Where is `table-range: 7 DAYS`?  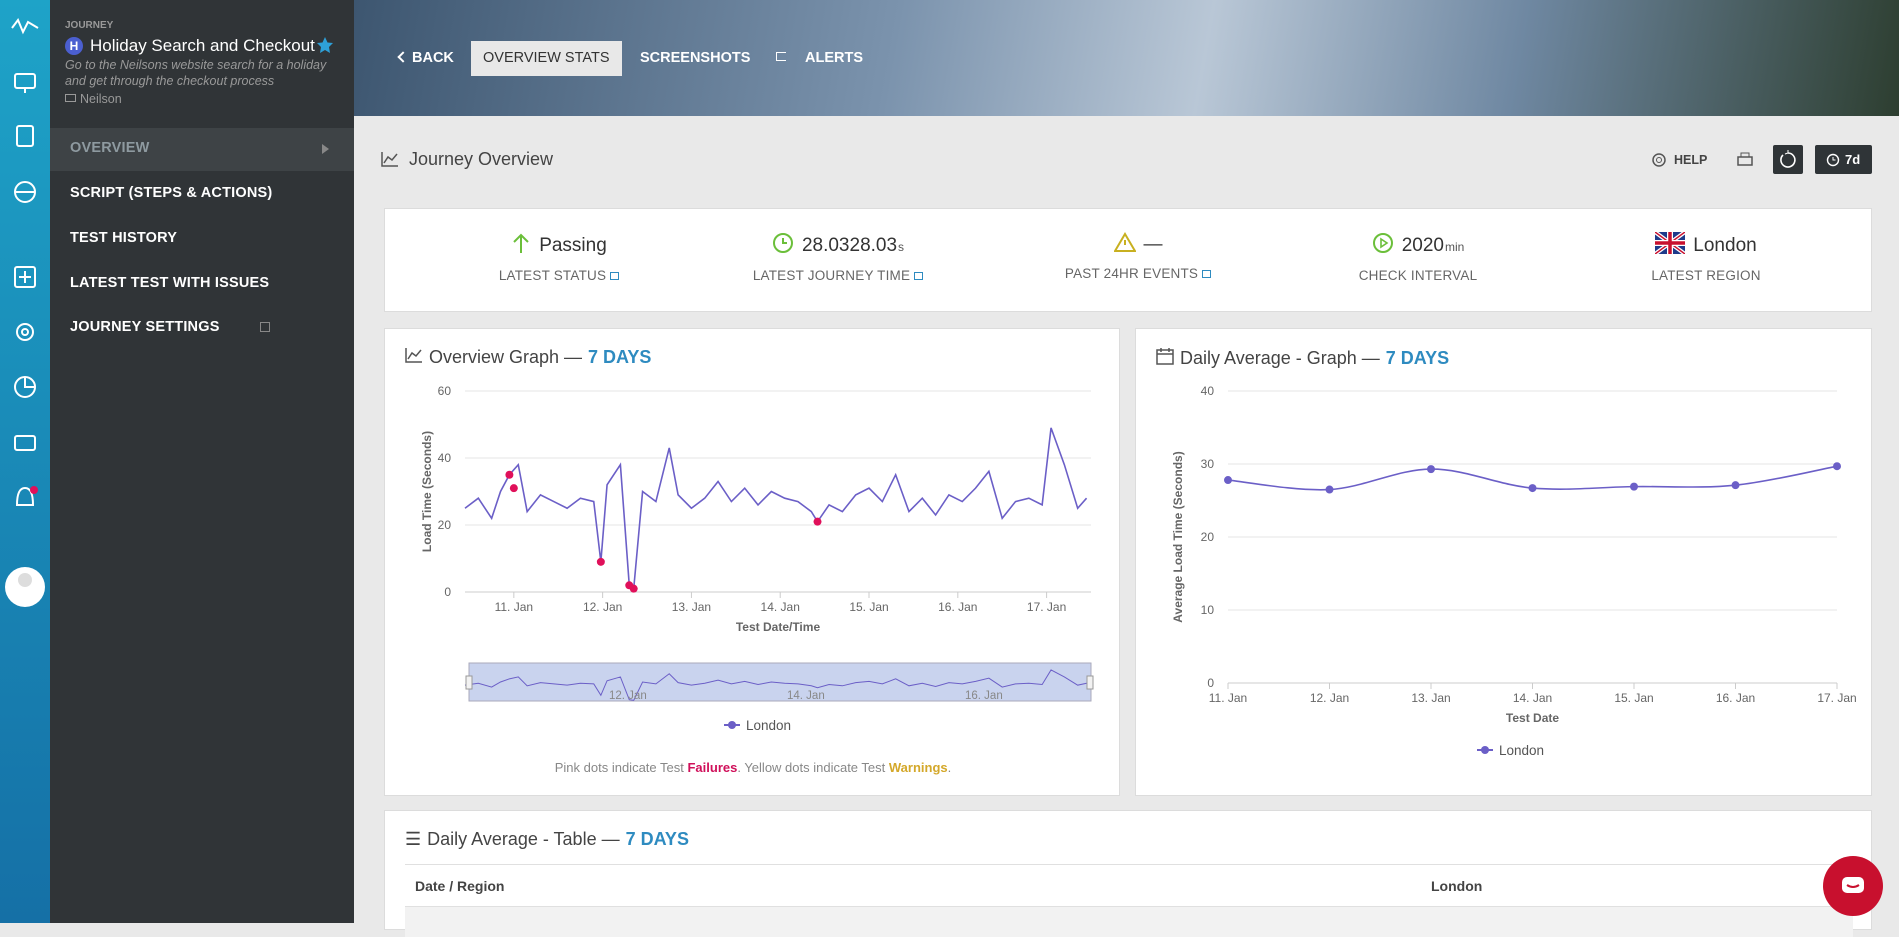 table-range: 7 DAYS is located at coordinates (657, 839).